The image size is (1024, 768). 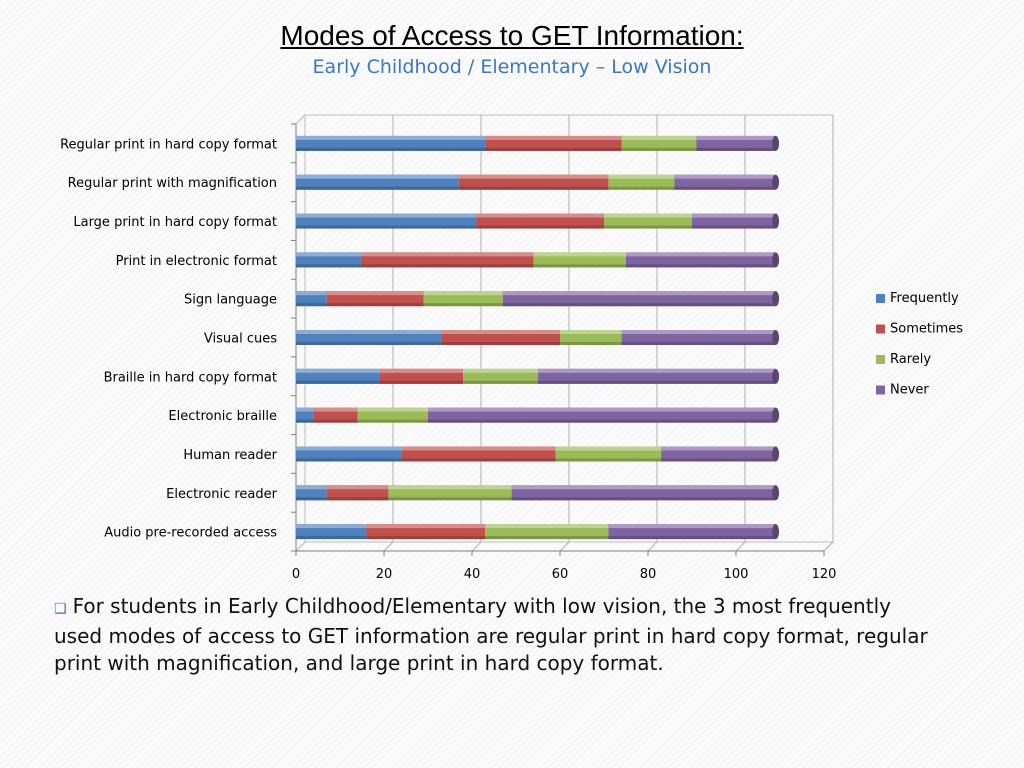 What do you see at coordinates (919, 344) in the screenshot?
I see `legend: Frequently Sometimes Rarely Never` at bounding box center [919, 344].